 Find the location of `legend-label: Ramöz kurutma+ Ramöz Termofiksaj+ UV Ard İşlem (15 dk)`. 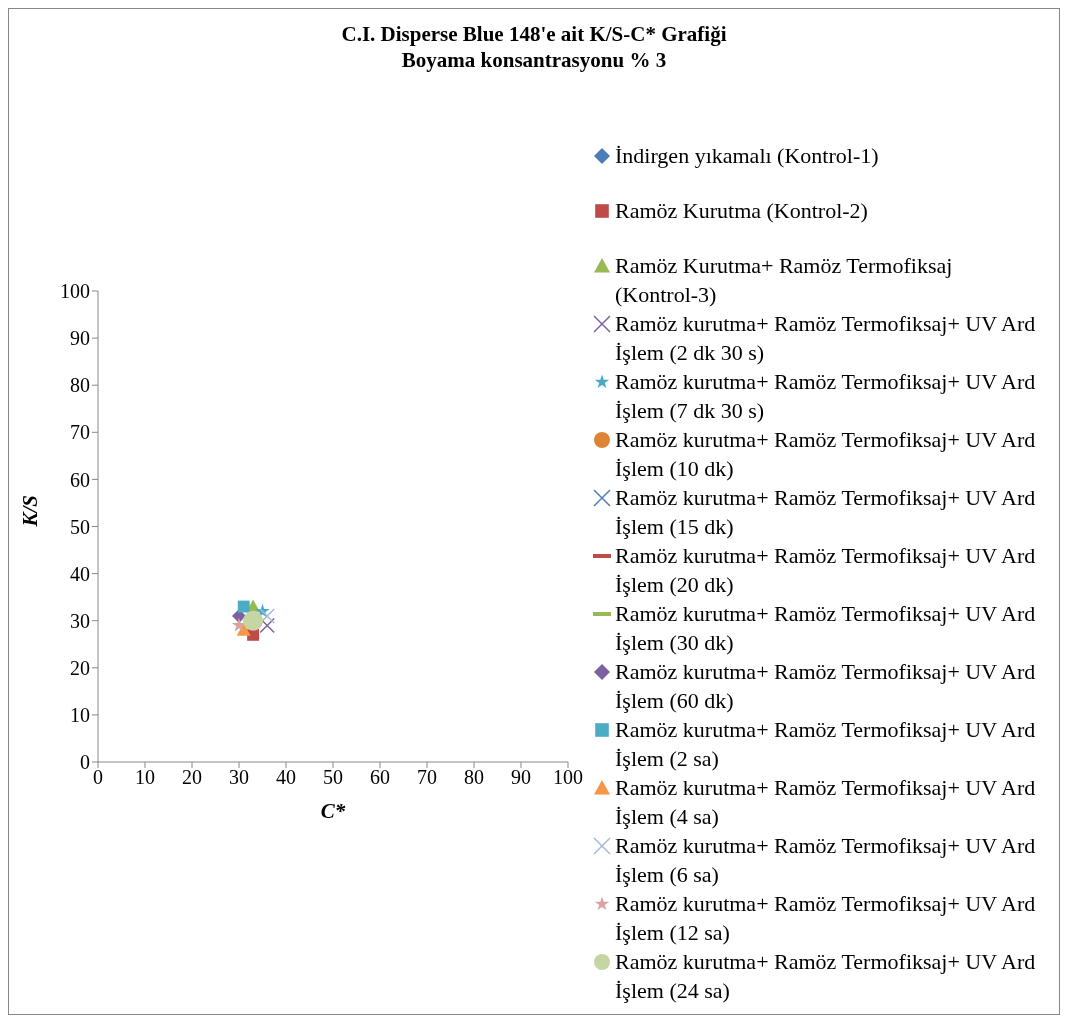

legend-label: Ramöz kurutma+ Ramöz Termofiksaj+ UV Ard İşlem (15 dk) is located at coordinates (826, 512).